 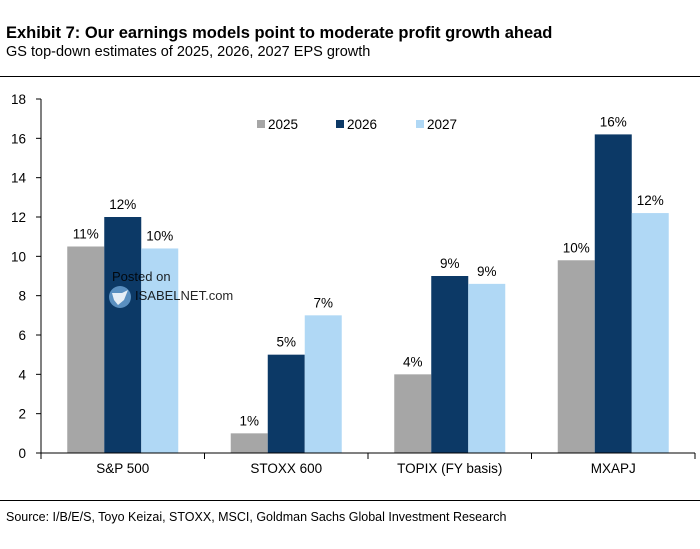 I want to click on legend: 2025 2026 2027, so click(x=357, y=124).